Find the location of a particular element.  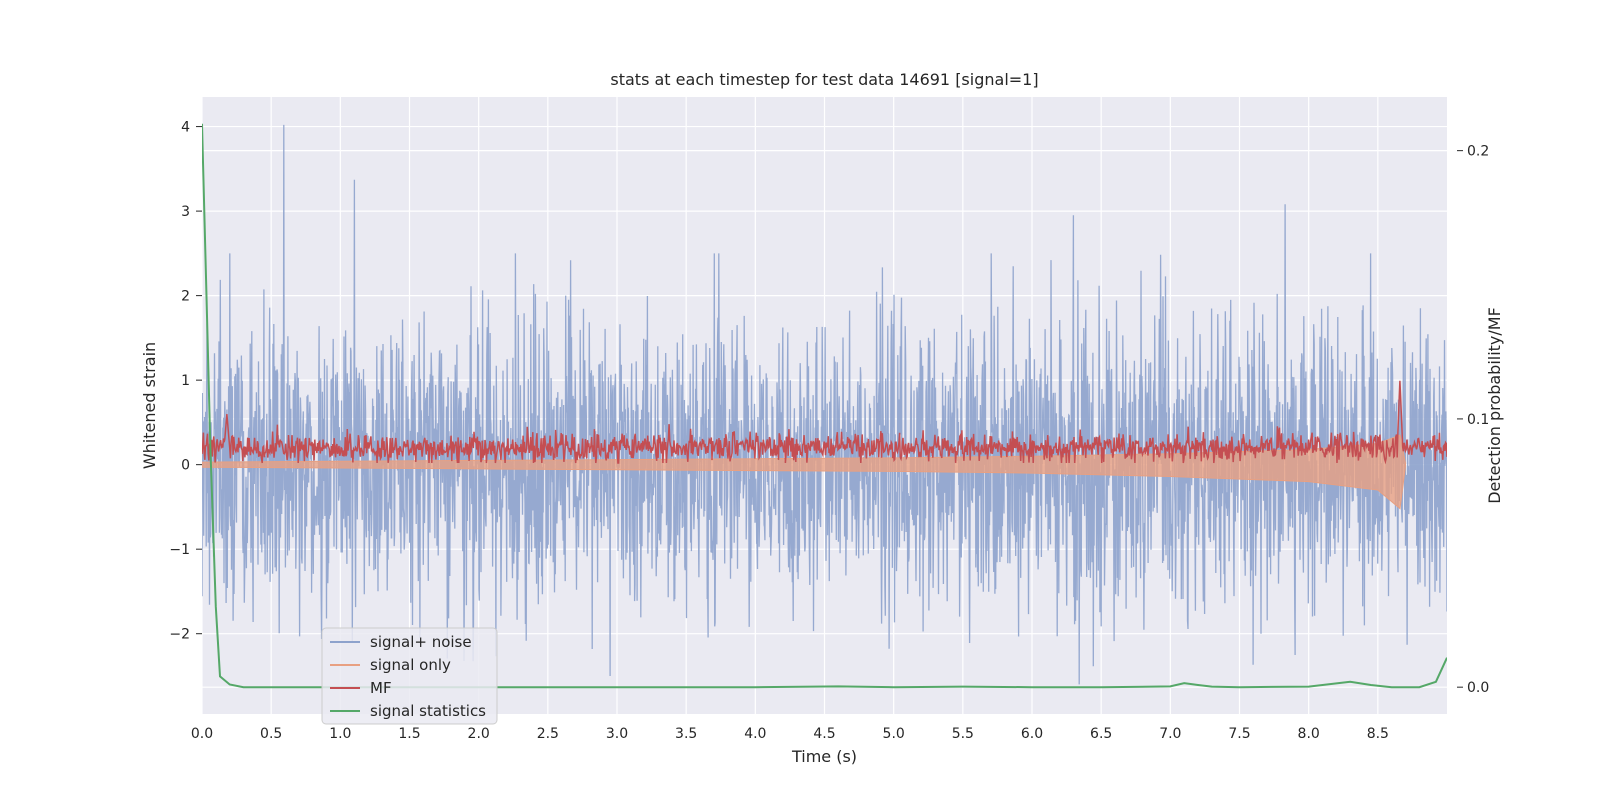

y-tick-label: 4 is located at coordinates (185, 128).